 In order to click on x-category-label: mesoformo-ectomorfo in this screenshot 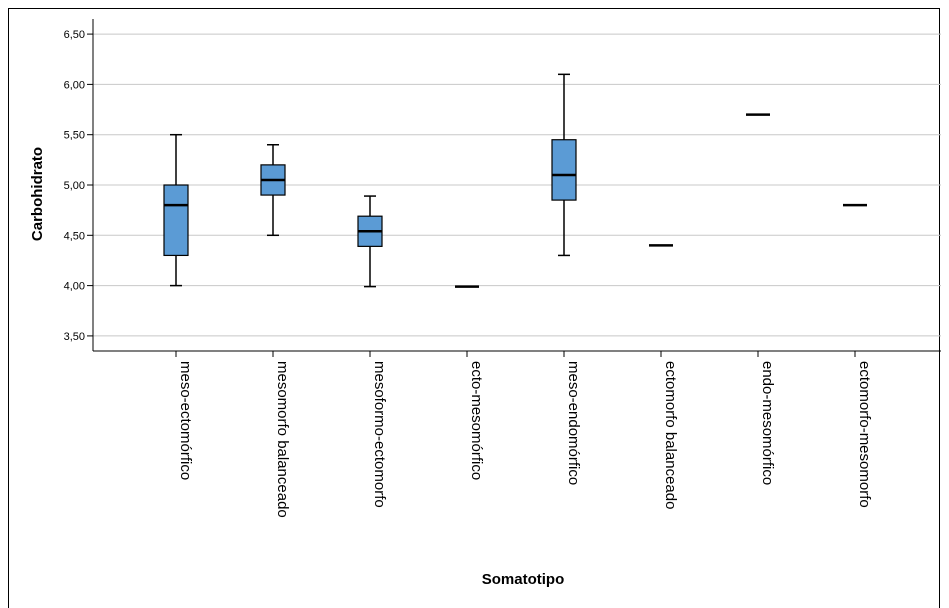, I will do `click(379, 434)`.